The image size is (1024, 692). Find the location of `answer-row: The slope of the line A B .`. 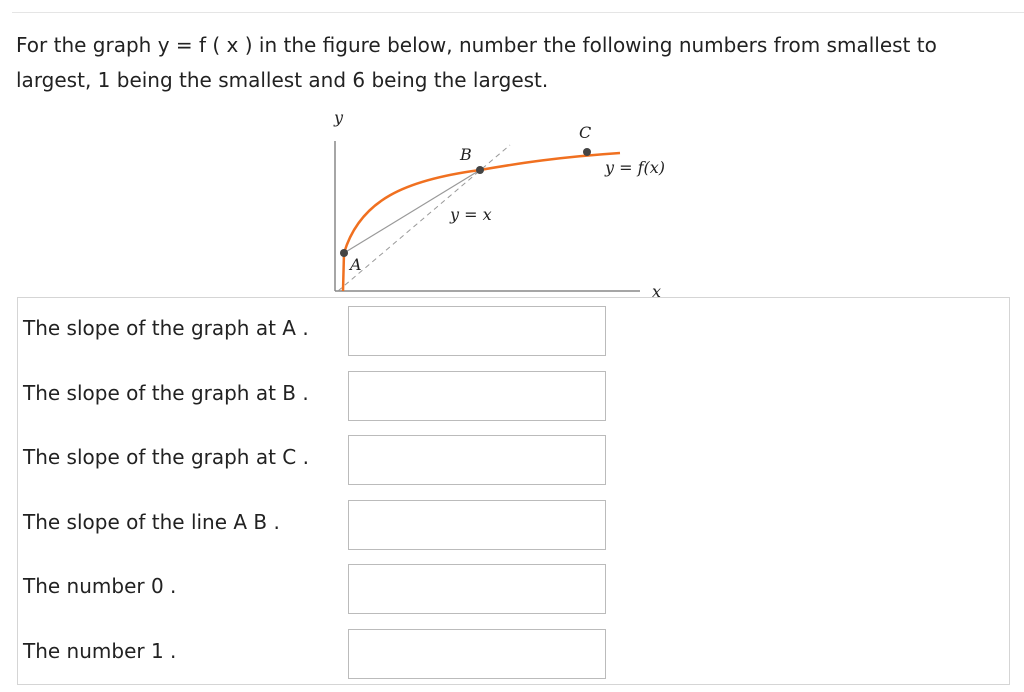

answer-row: The slope of the line A B . is located at coordinates (513, 524).